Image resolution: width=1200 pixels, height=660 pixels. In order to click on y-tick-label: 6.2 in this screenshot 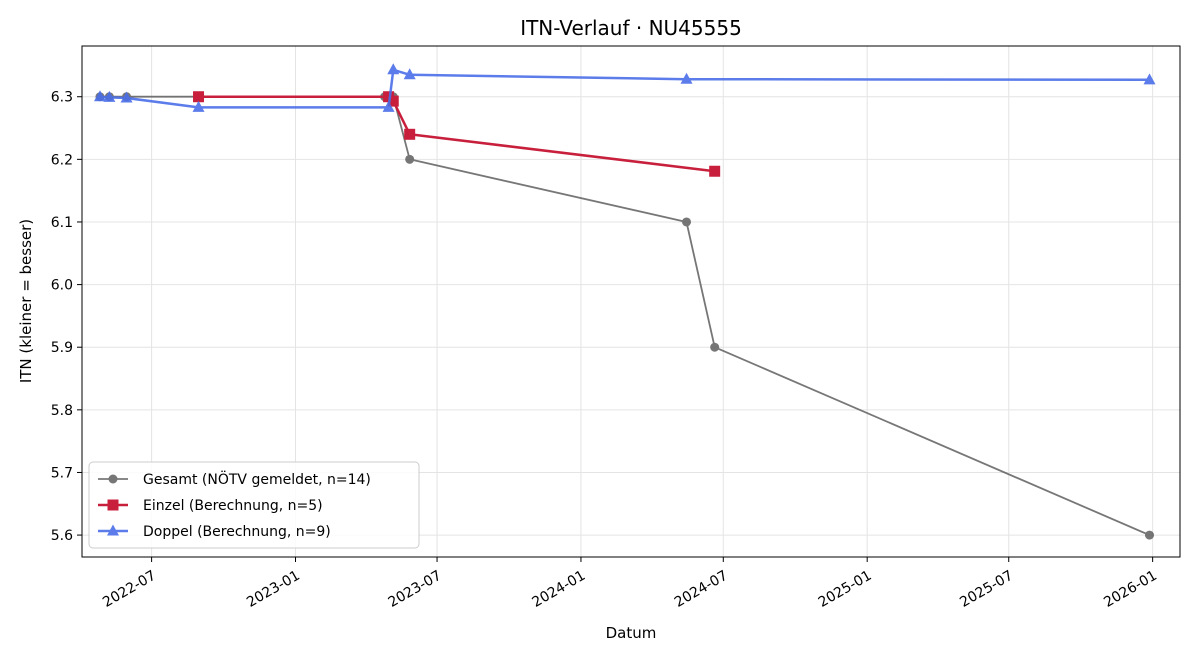, I will do `click(62, 160)`.